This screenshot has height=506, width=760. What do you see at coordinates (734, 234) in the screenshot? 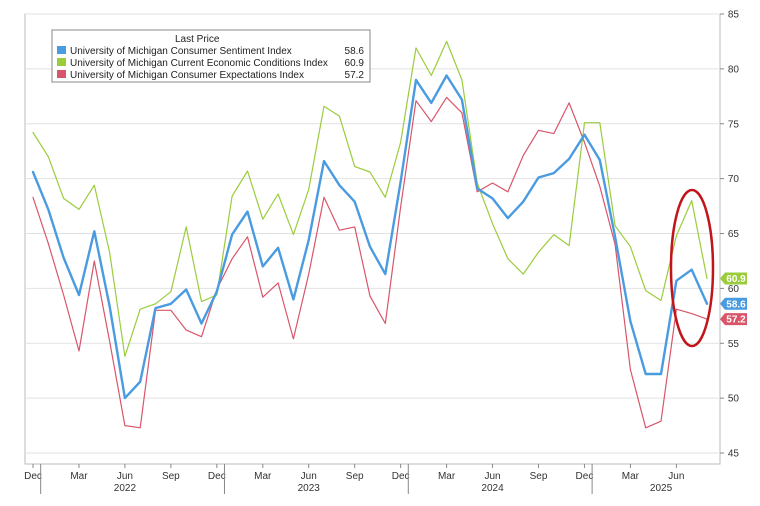
I see `y-tick-label: 65` at bounding box center [734, 234].